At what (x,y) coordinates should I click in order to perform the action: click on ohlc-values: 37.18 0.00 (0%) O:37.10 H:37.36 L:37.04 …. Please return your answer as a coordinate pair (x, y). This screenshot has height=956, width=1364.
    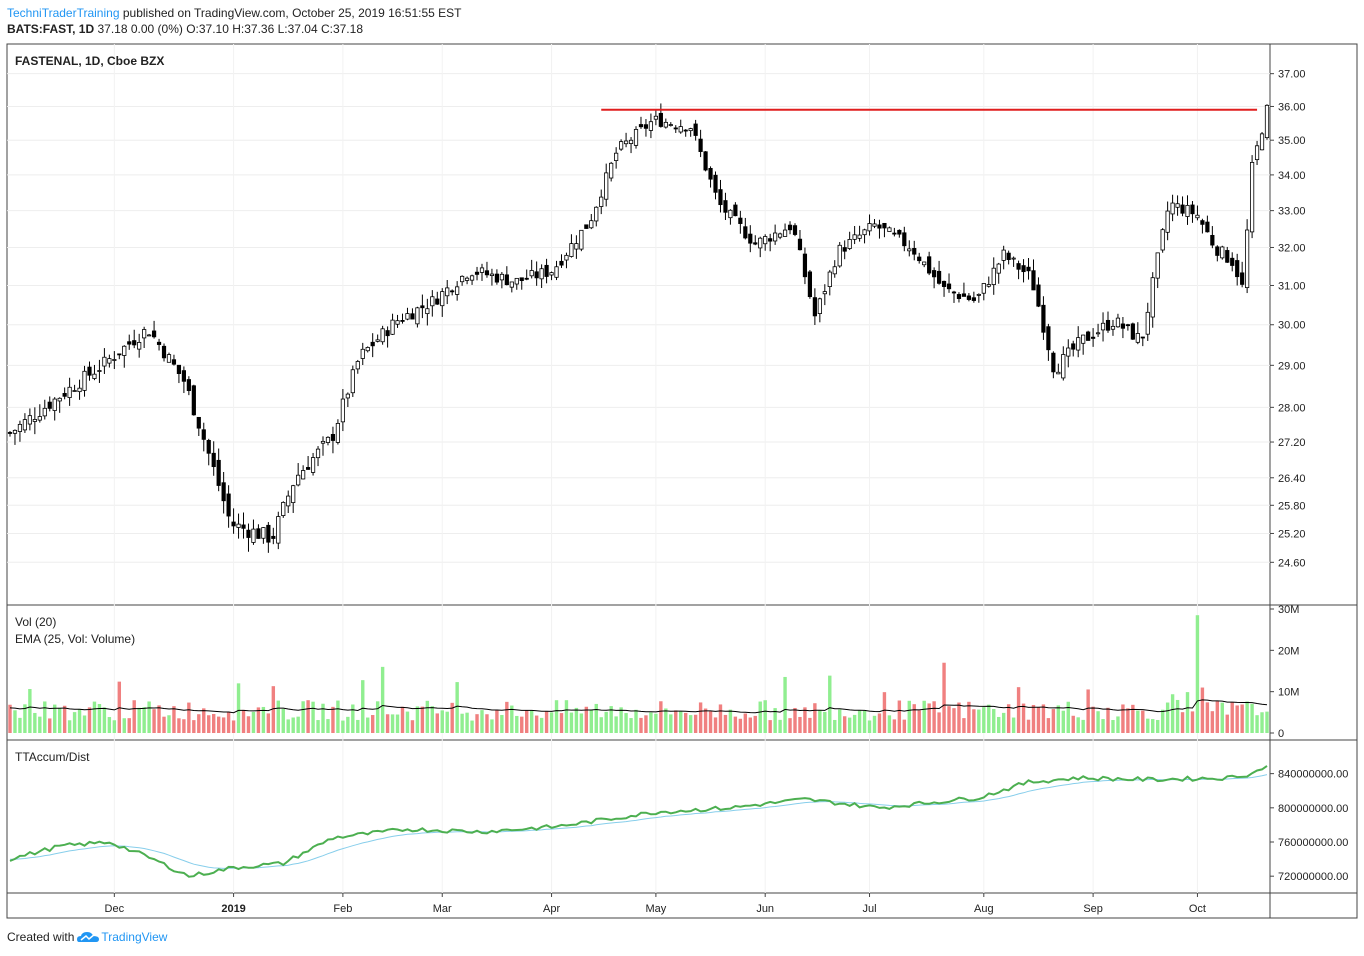
    Looking at the image, I should click on (230, 29).